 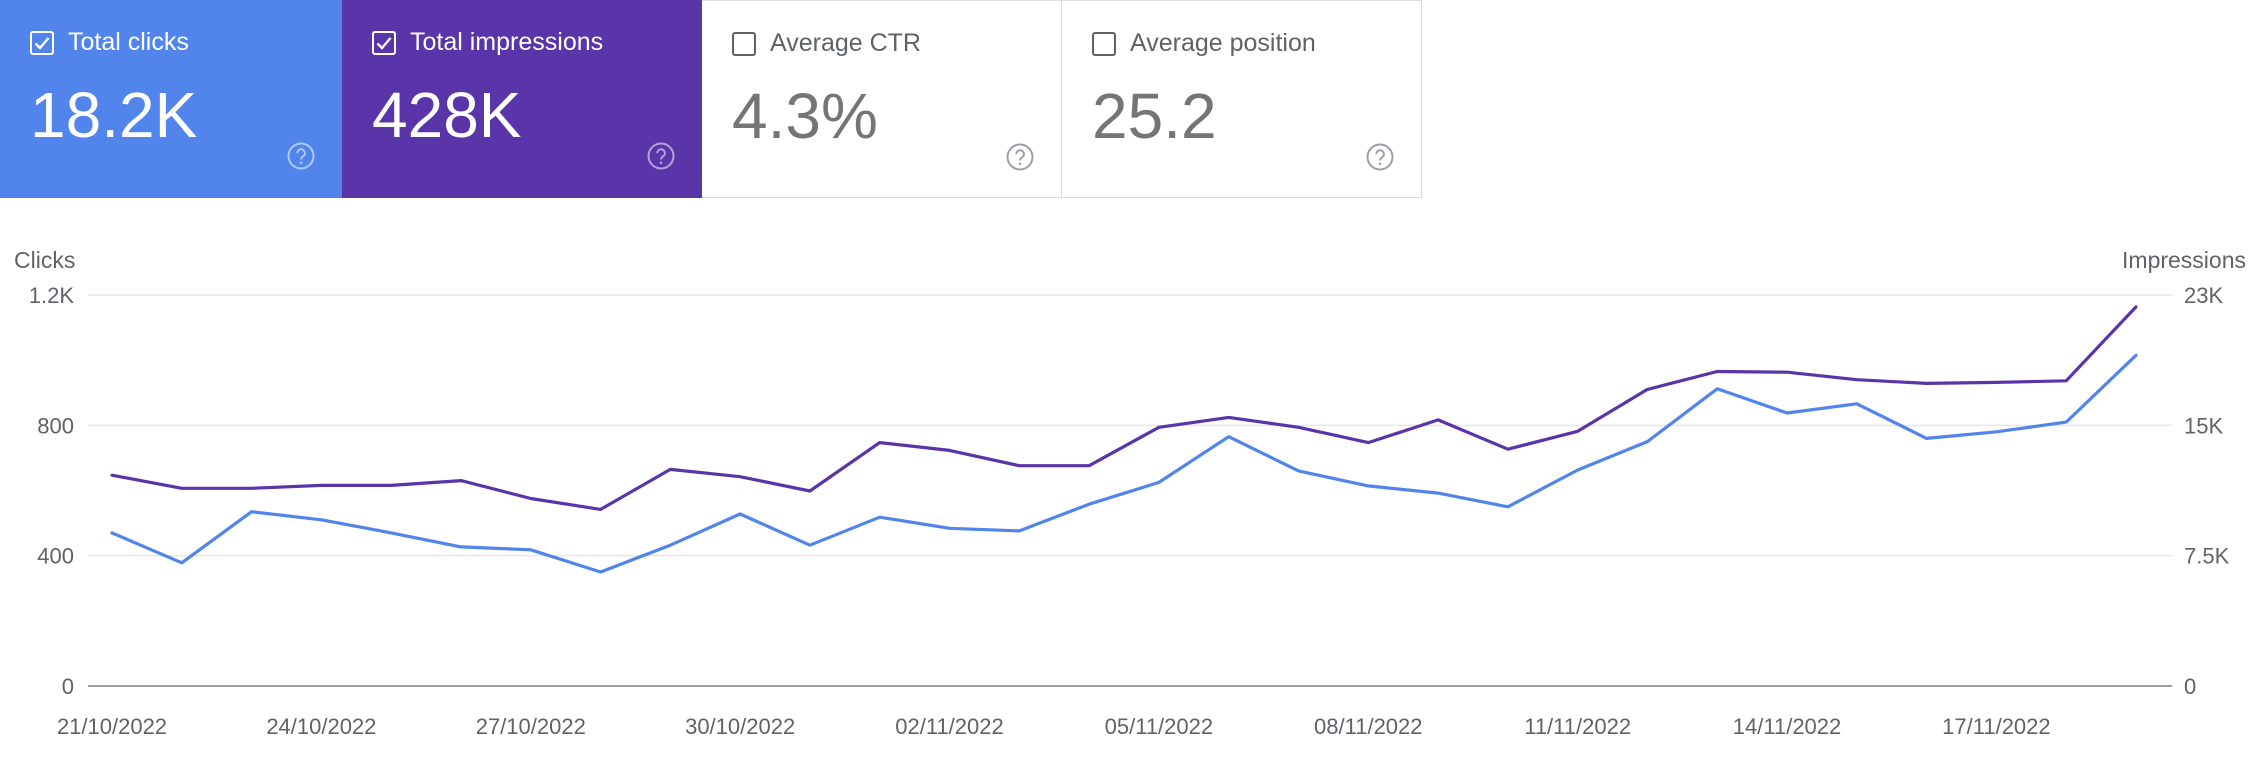 What do you see at coordinates (1577, 726) in the screenshot?
I see `x-tick-label: 11/11/2022` at bounding box center [1577, 726].